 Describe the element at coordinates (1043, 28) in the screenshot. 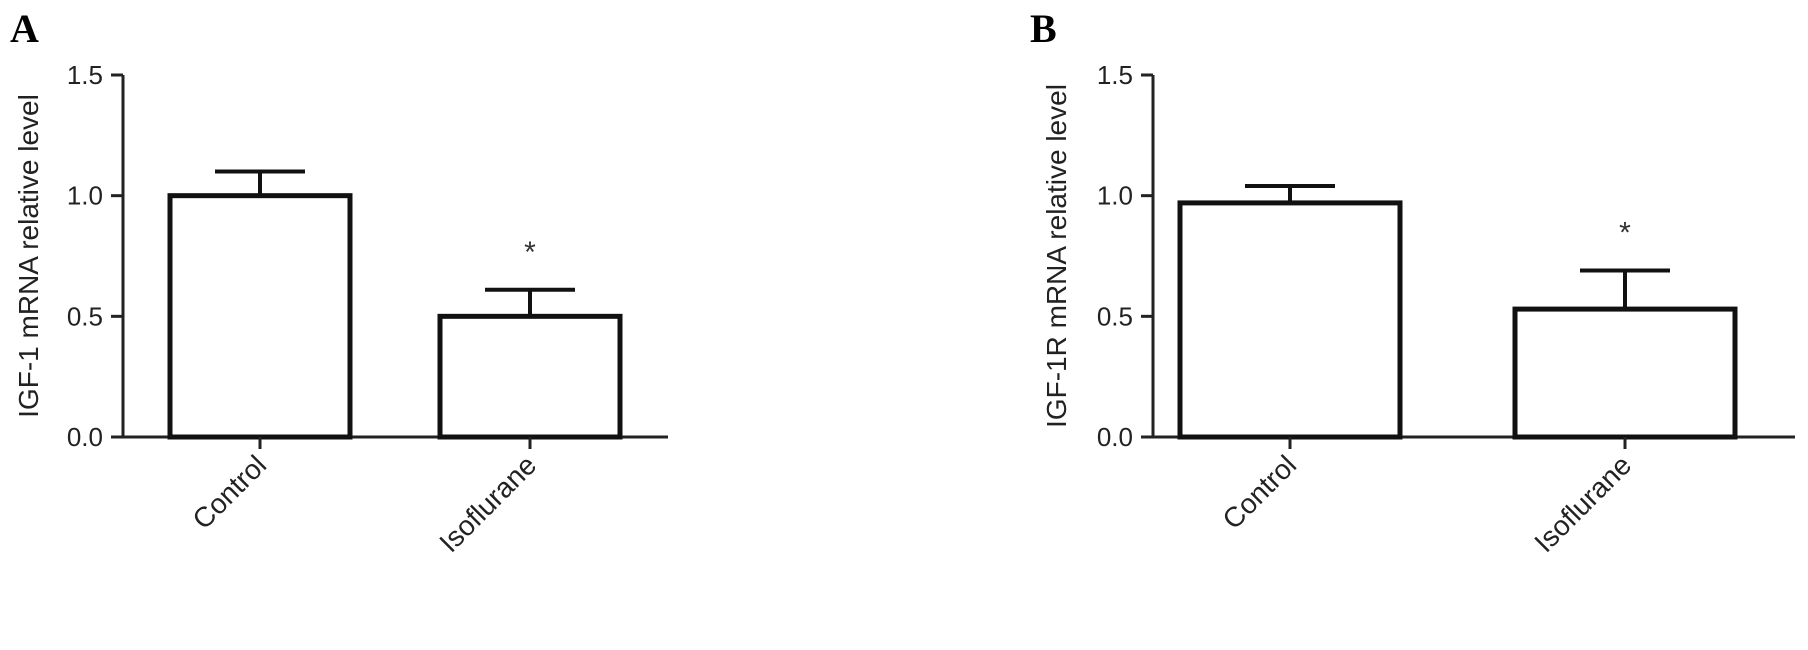

I see `panel-letter: B` at that location.